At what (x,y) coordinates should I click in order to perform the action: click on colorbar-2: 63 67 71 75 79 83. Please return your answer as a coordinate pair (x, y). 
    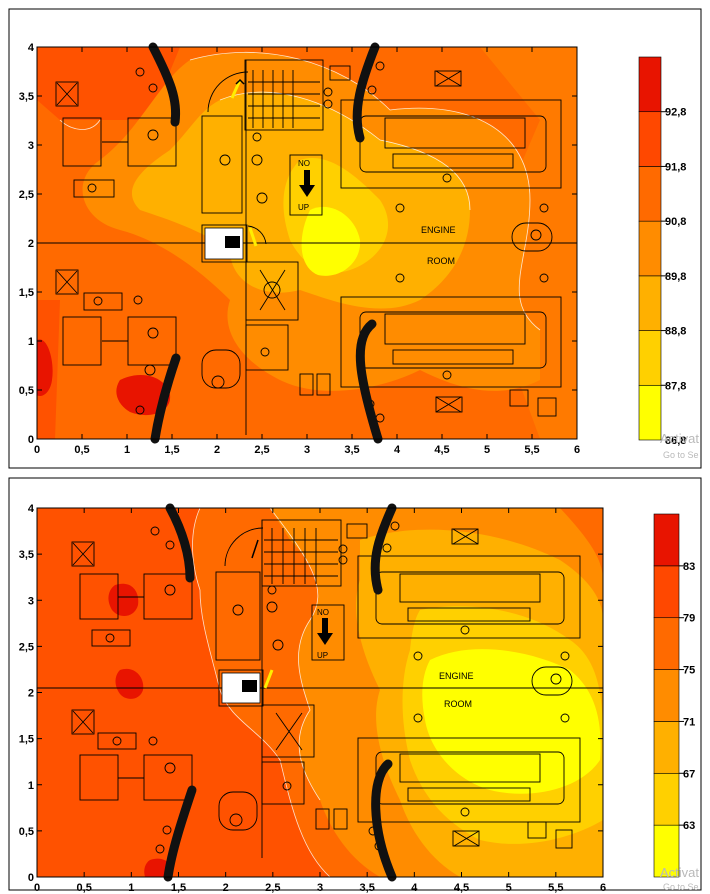
    Looking at the image, I should click on (674, 695).